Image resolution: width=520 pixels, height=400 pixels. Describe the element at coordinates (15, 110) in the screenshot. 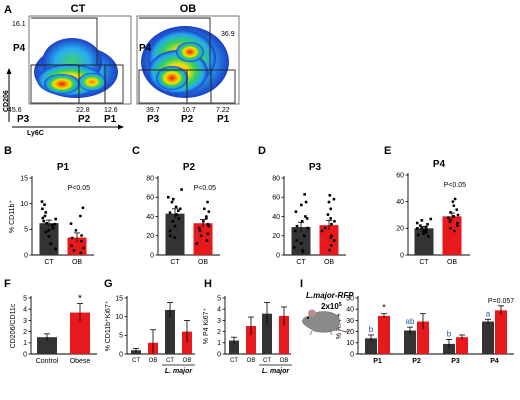

I see `gate-pct-p3-ct: 45.6` at that location.